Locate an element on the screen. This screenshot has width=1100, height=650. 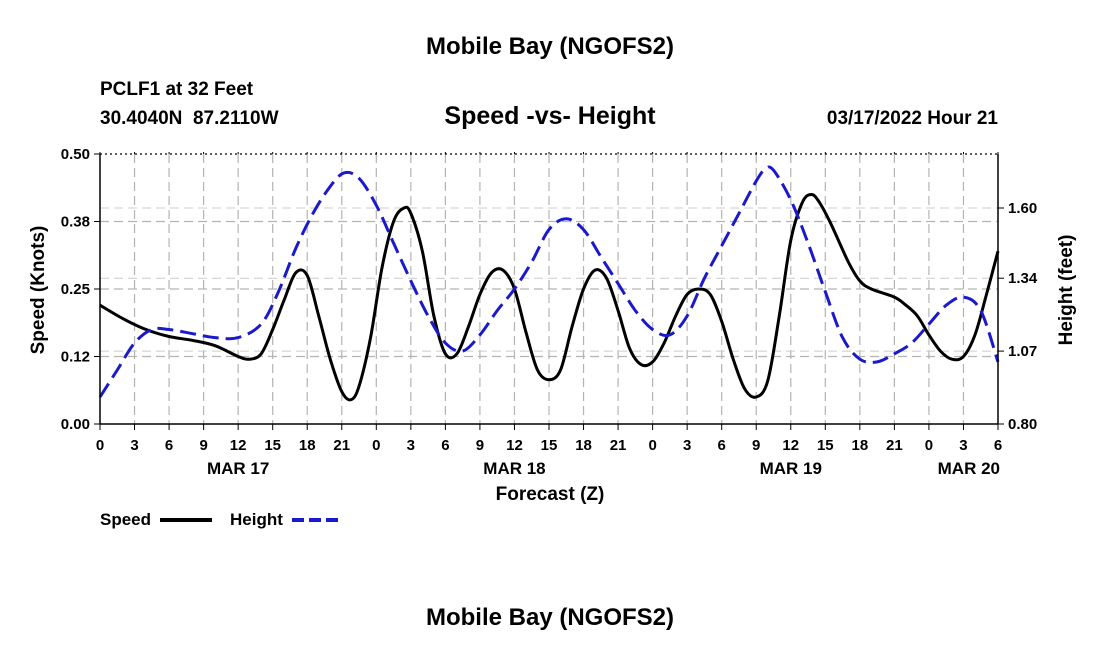
x-tick-label-23: 21 is located at coordinates (894, 445).